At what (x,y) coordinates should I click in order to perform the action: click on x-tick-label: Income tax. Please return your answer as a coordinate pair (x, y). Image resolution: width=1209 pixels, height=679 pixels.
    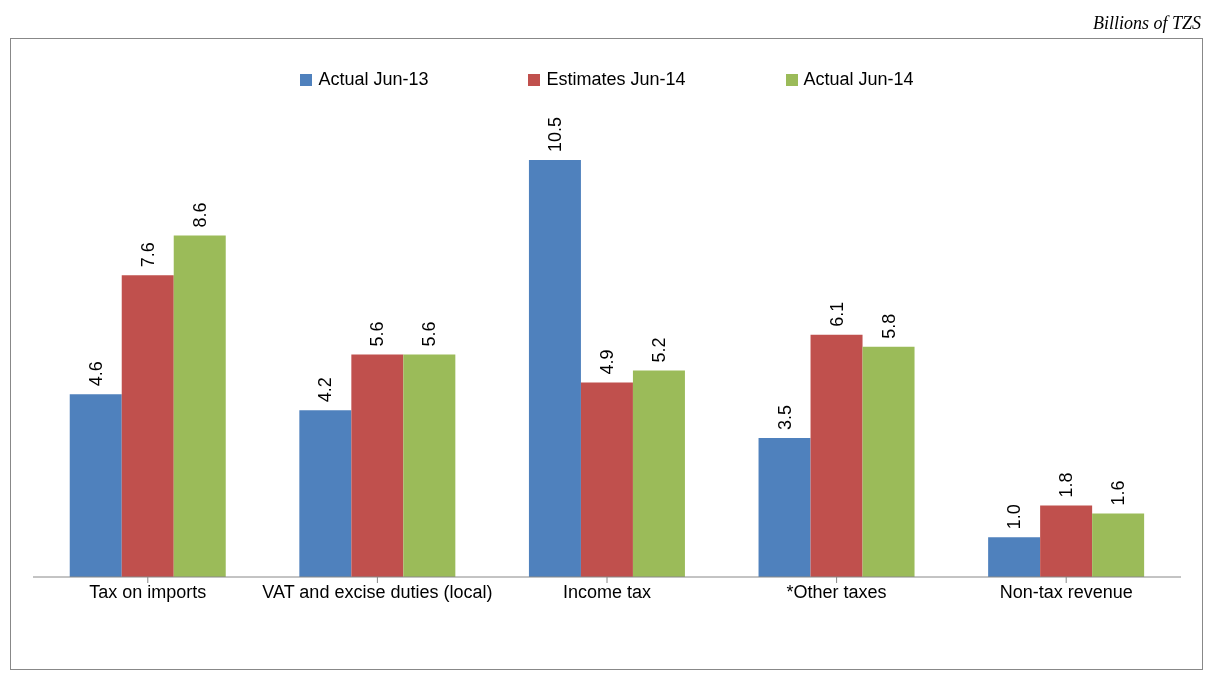
    Looking at the image, I should click on (607, 591).